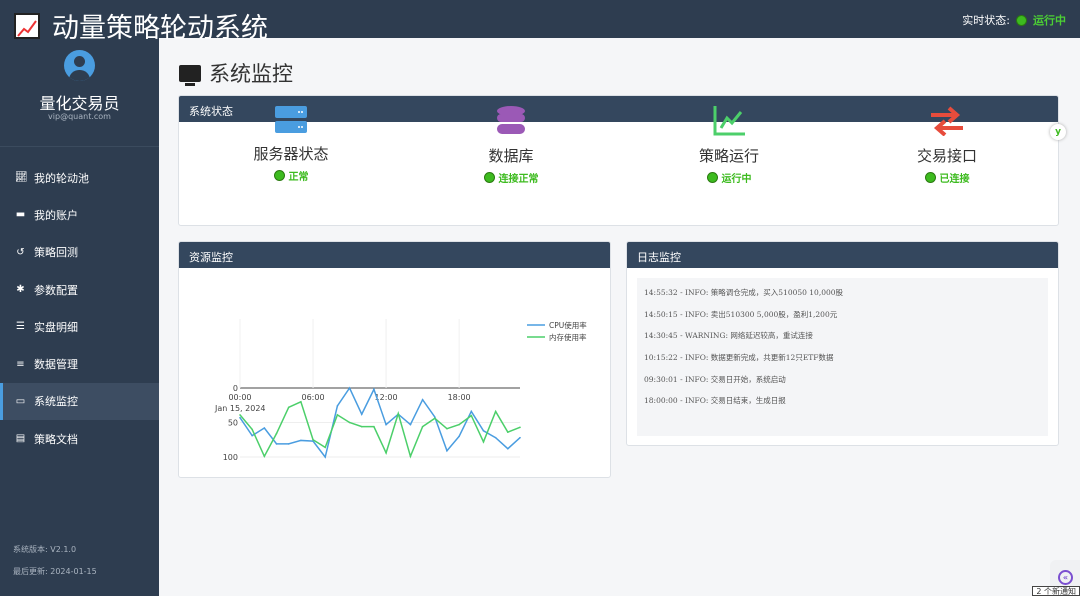  I want to click on sidebar-item-data: ≡ 数据管理, so click(79, 363).